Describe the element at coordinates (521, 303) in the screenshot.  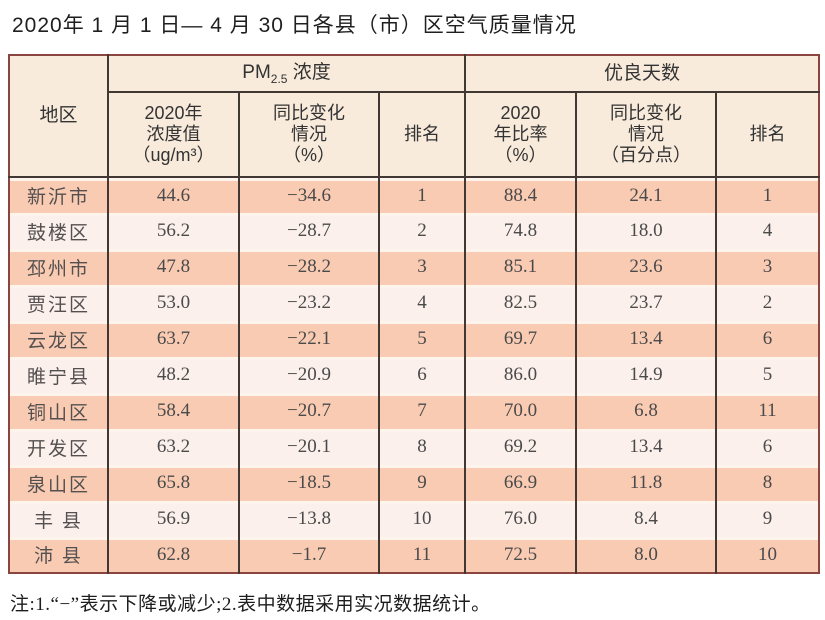
I see `value-cell: 82.5` at that location.